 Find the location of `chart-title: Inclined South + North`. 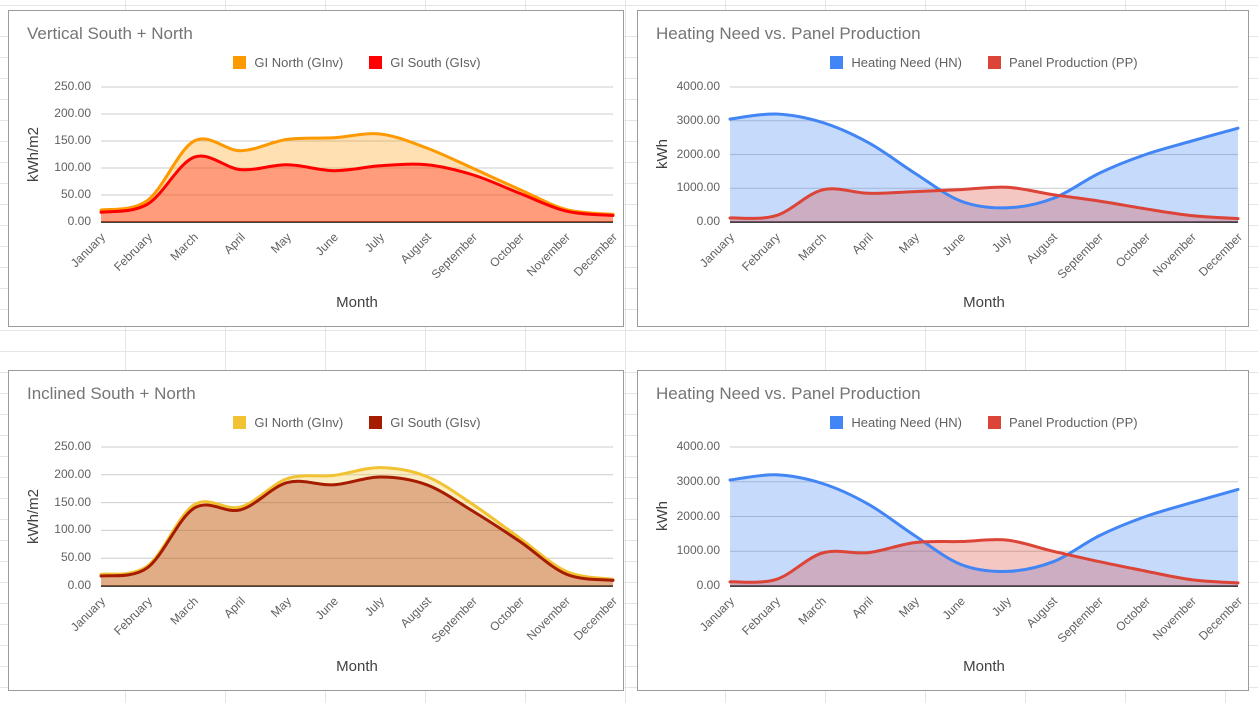

chart-title: Inclined South + North is located at coordinates (111, 393).